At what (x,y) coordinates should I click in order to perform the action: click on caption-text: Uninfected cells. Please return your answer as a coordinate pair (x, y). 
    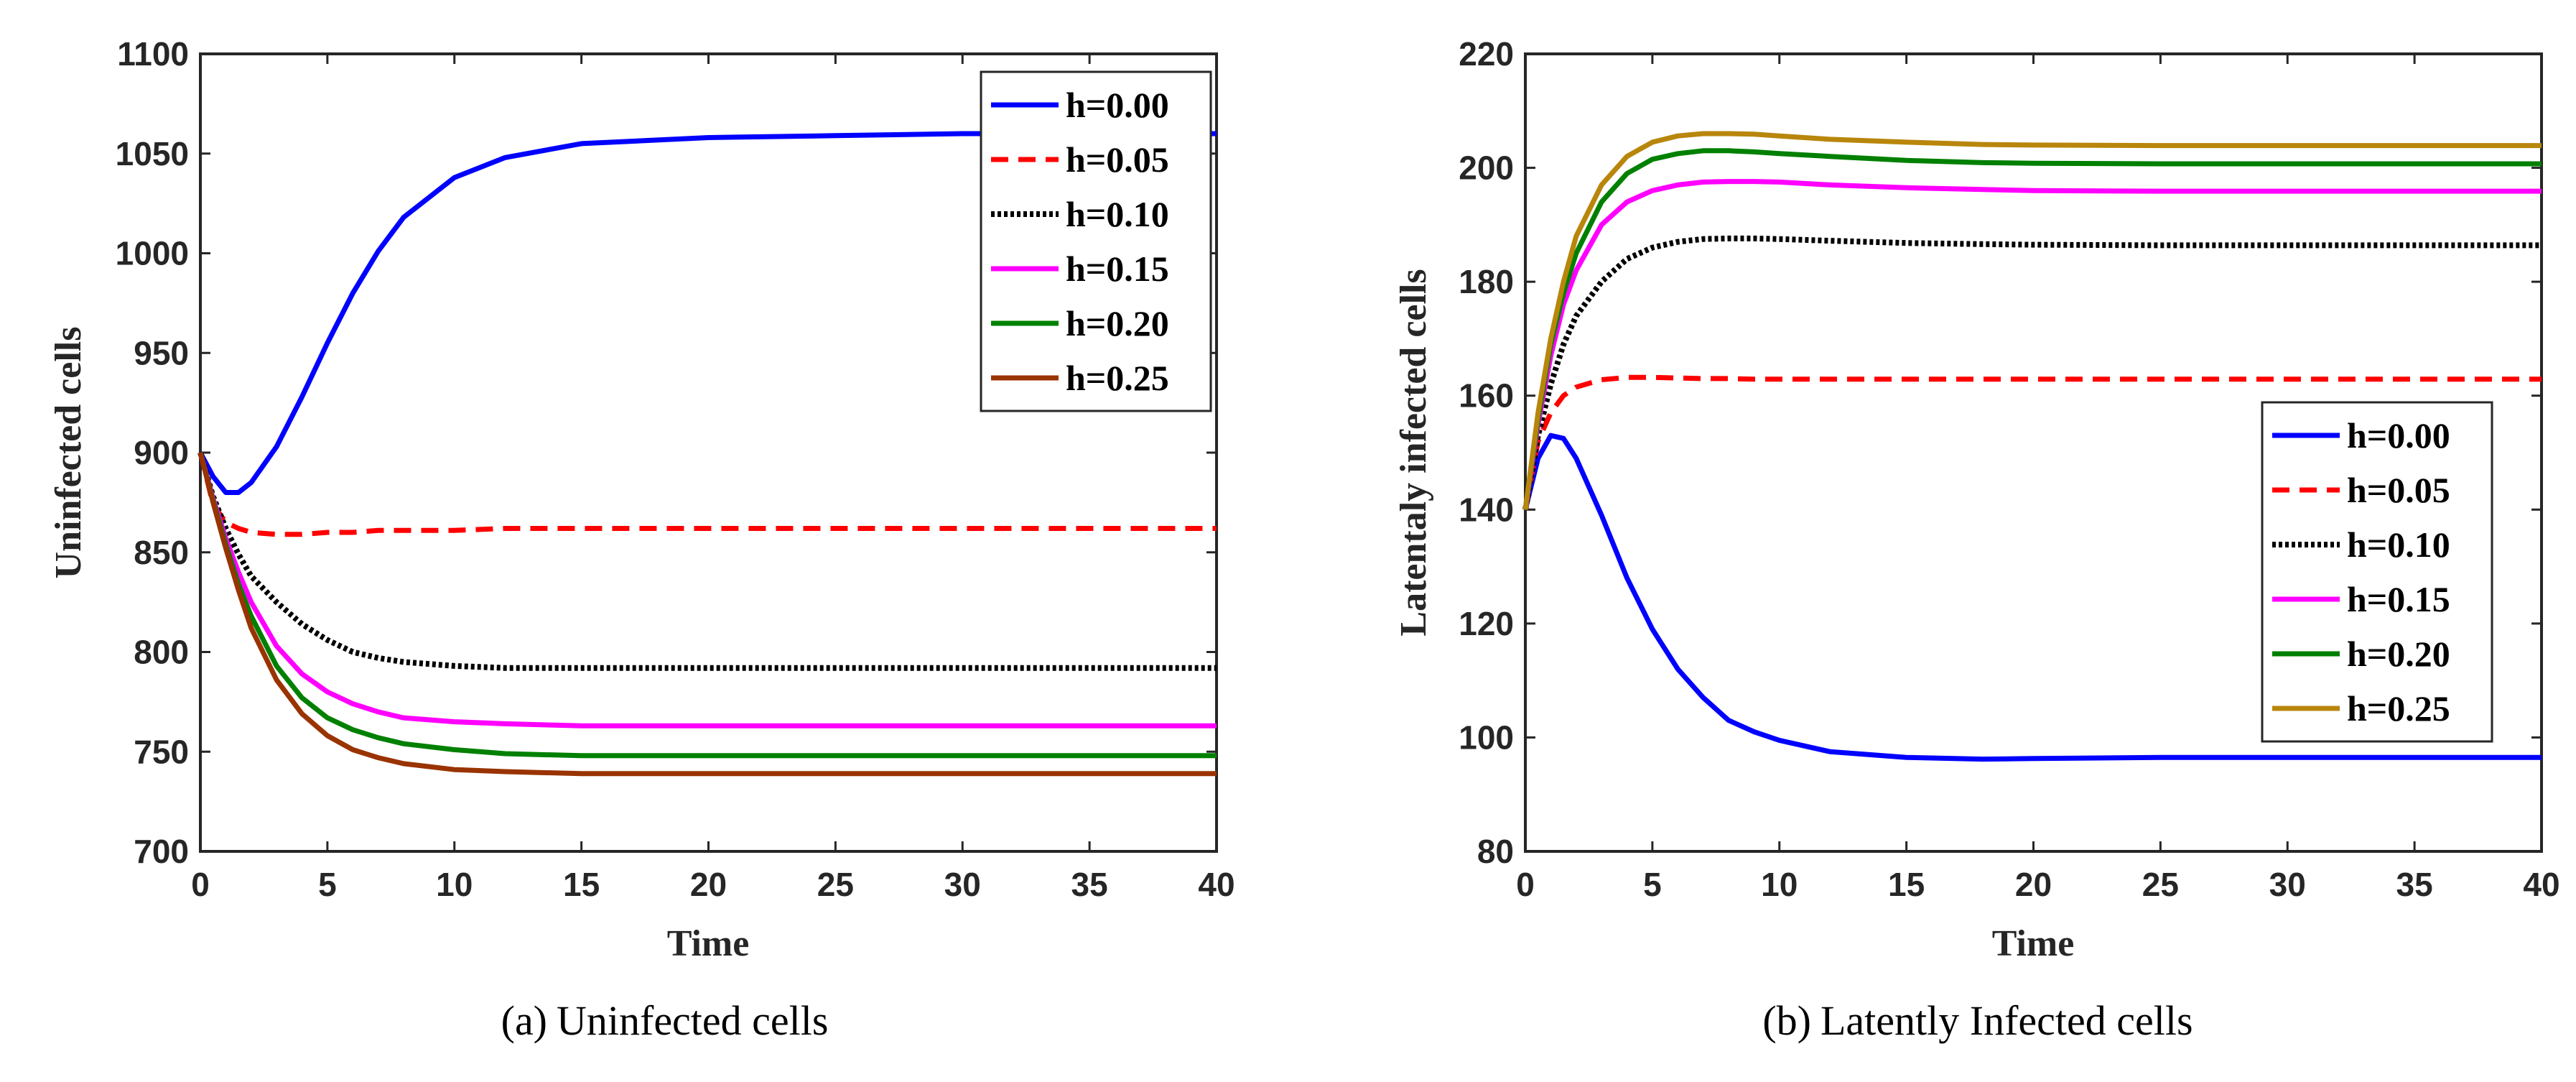
    Looking at the image, I should click on (692, 1021).